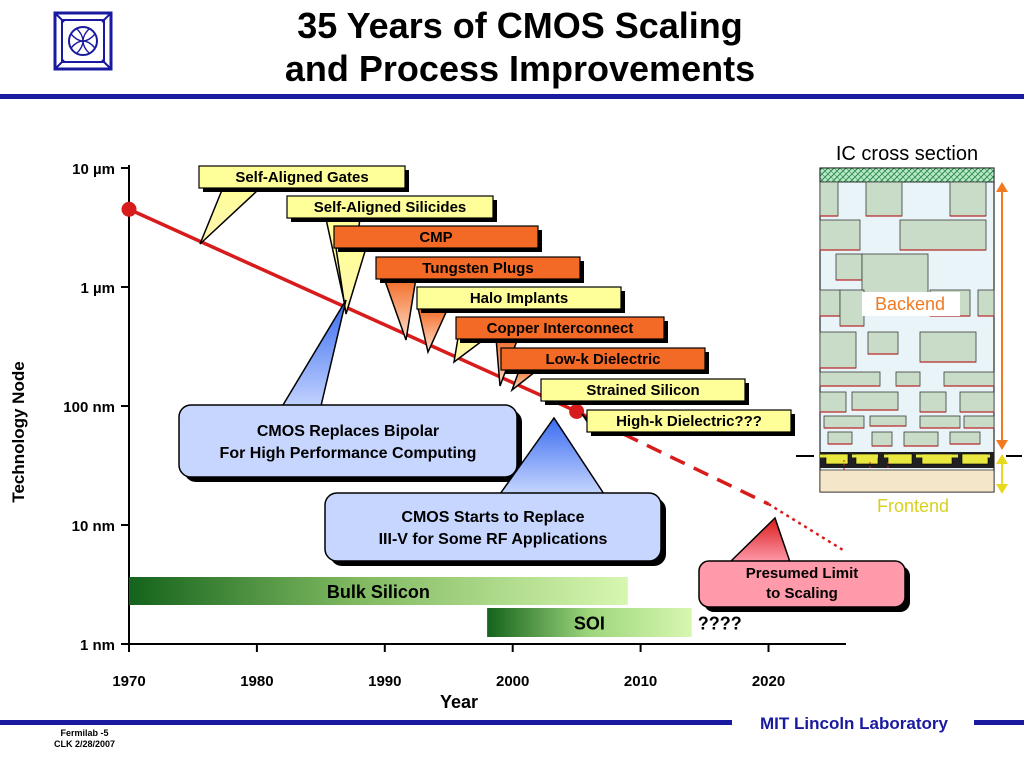 The width and height of the screenshot is (1024, 768). What do you see at coordinates (806, 527) in the screenshot?
I see `trend-line-dotted` at bounding box center [806, 527].